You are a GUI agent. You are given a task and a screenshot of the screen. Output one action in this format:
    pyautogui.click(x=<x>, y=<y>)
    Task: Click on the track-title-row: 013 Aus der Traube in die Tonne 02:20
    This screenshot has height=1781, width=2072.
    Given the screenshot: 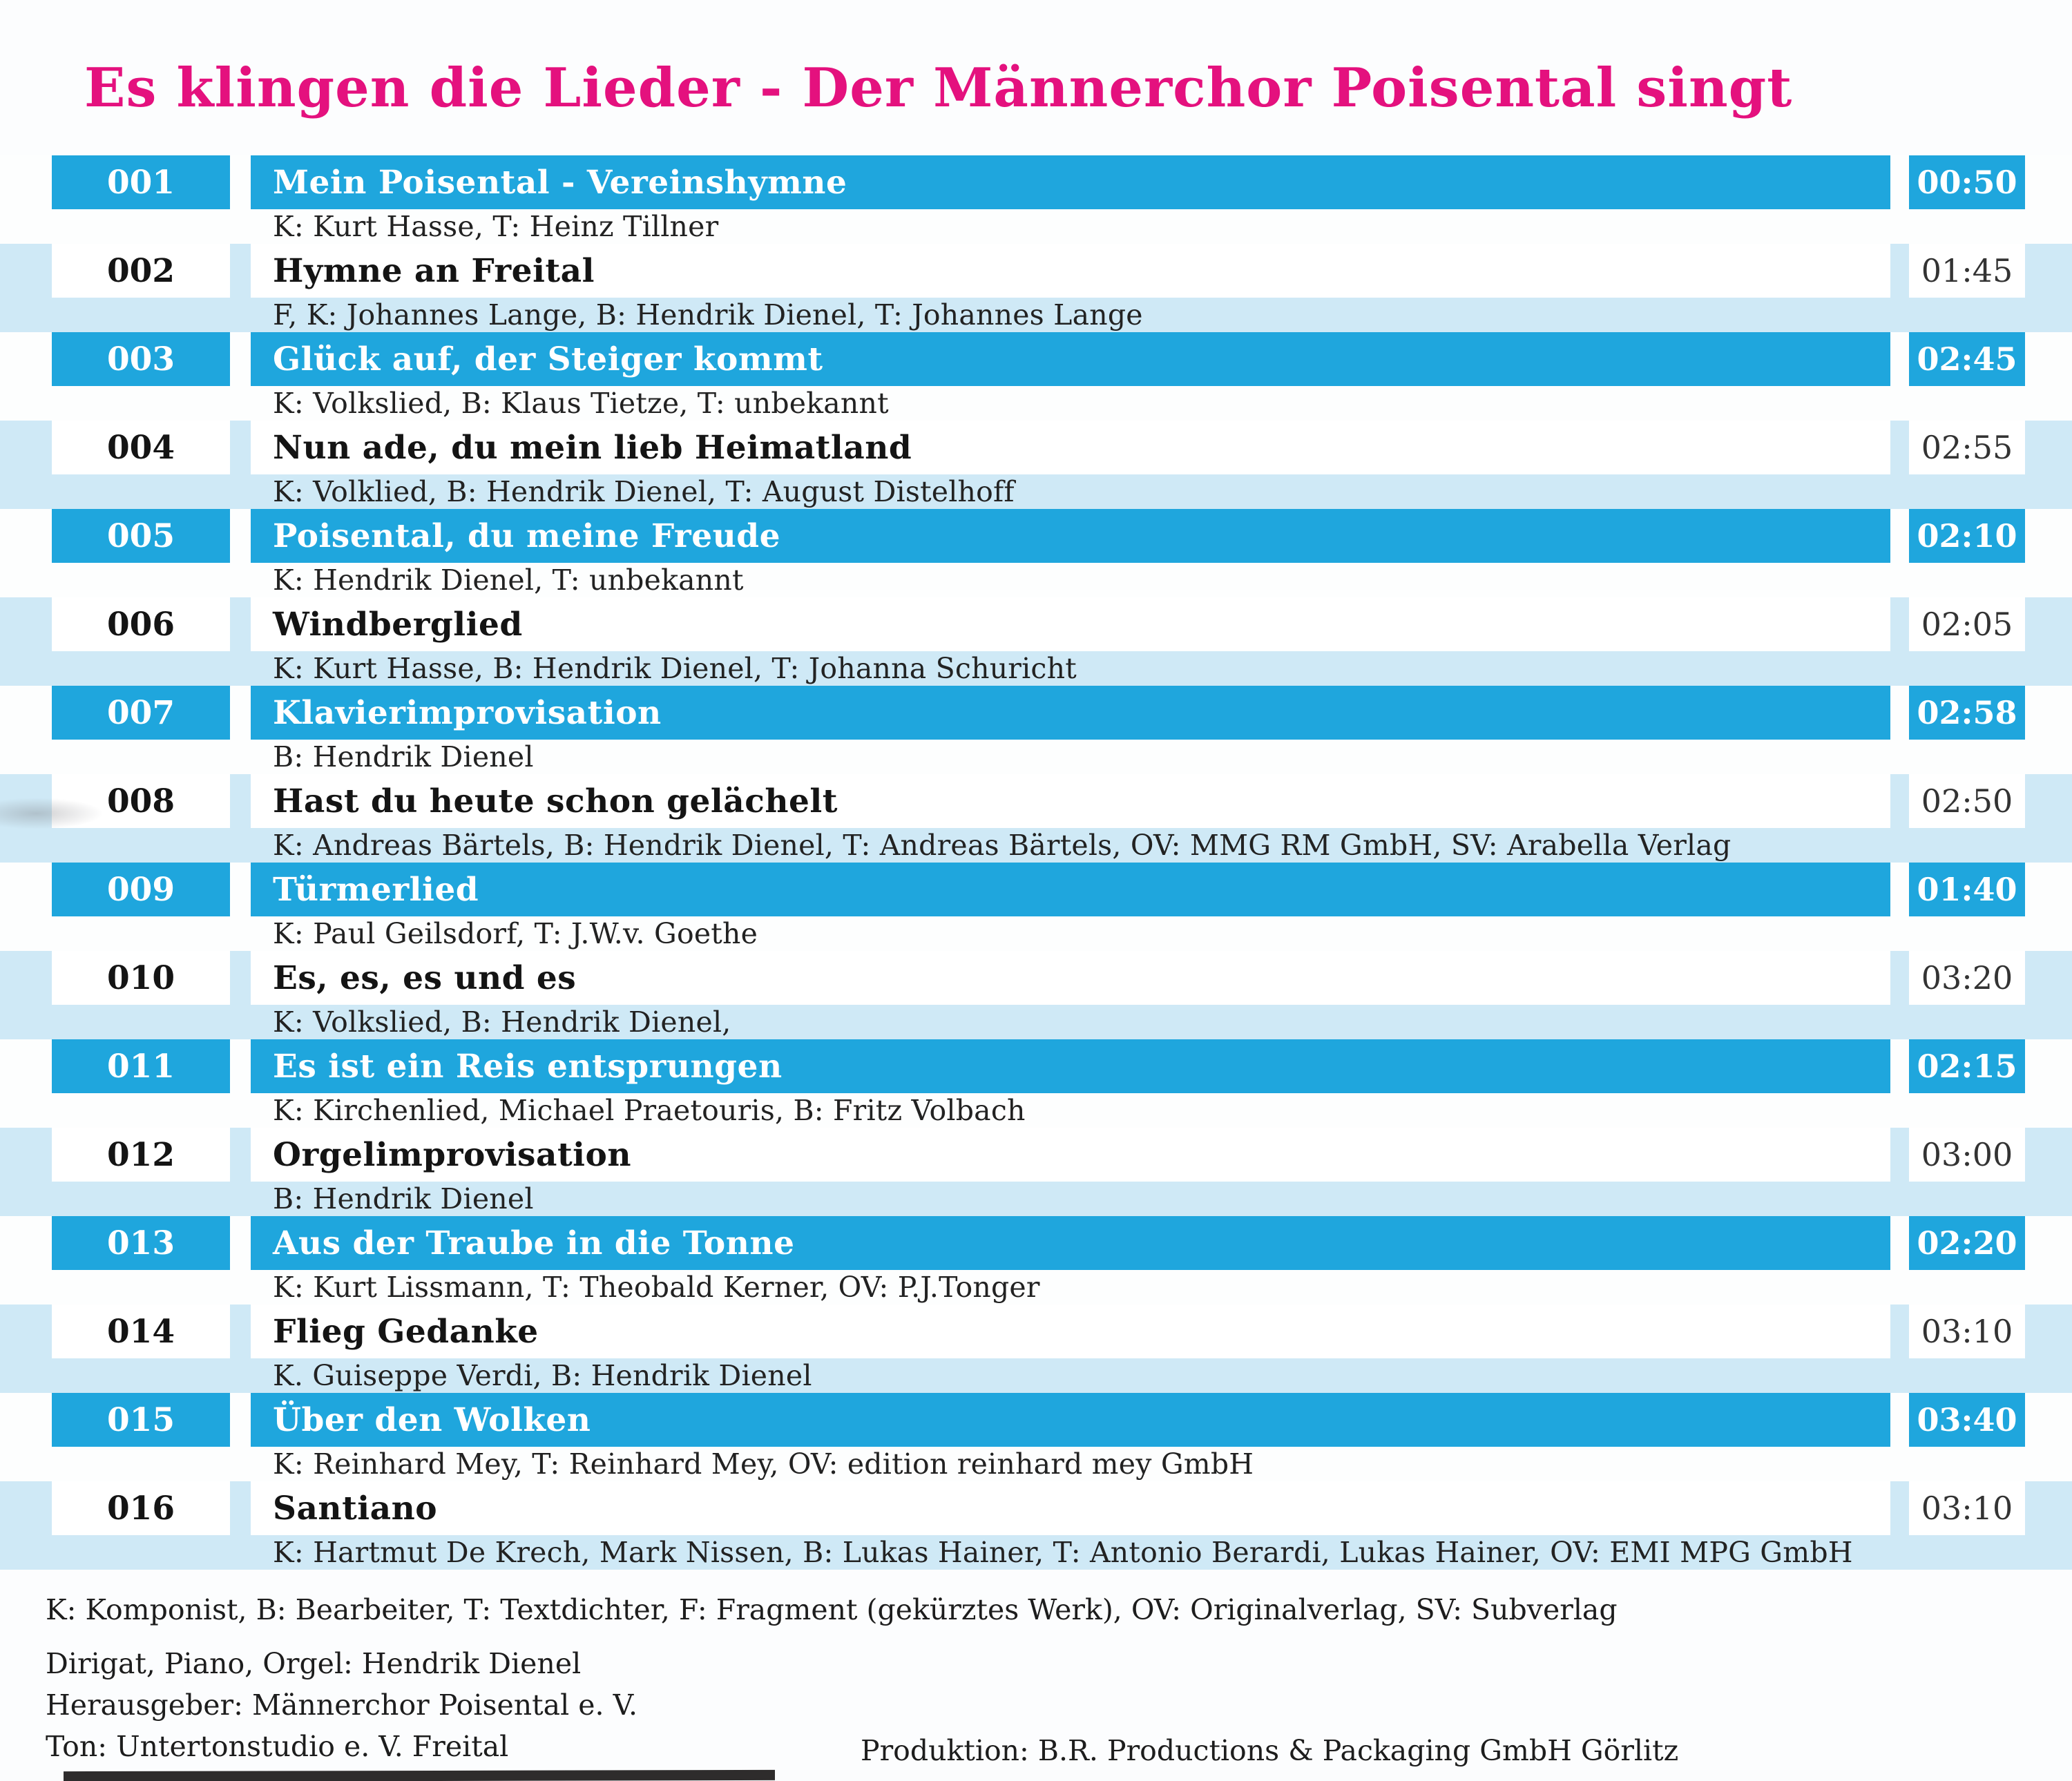 What is the action you would take?
    pyautogui.click(x=1036, y=1243)
    